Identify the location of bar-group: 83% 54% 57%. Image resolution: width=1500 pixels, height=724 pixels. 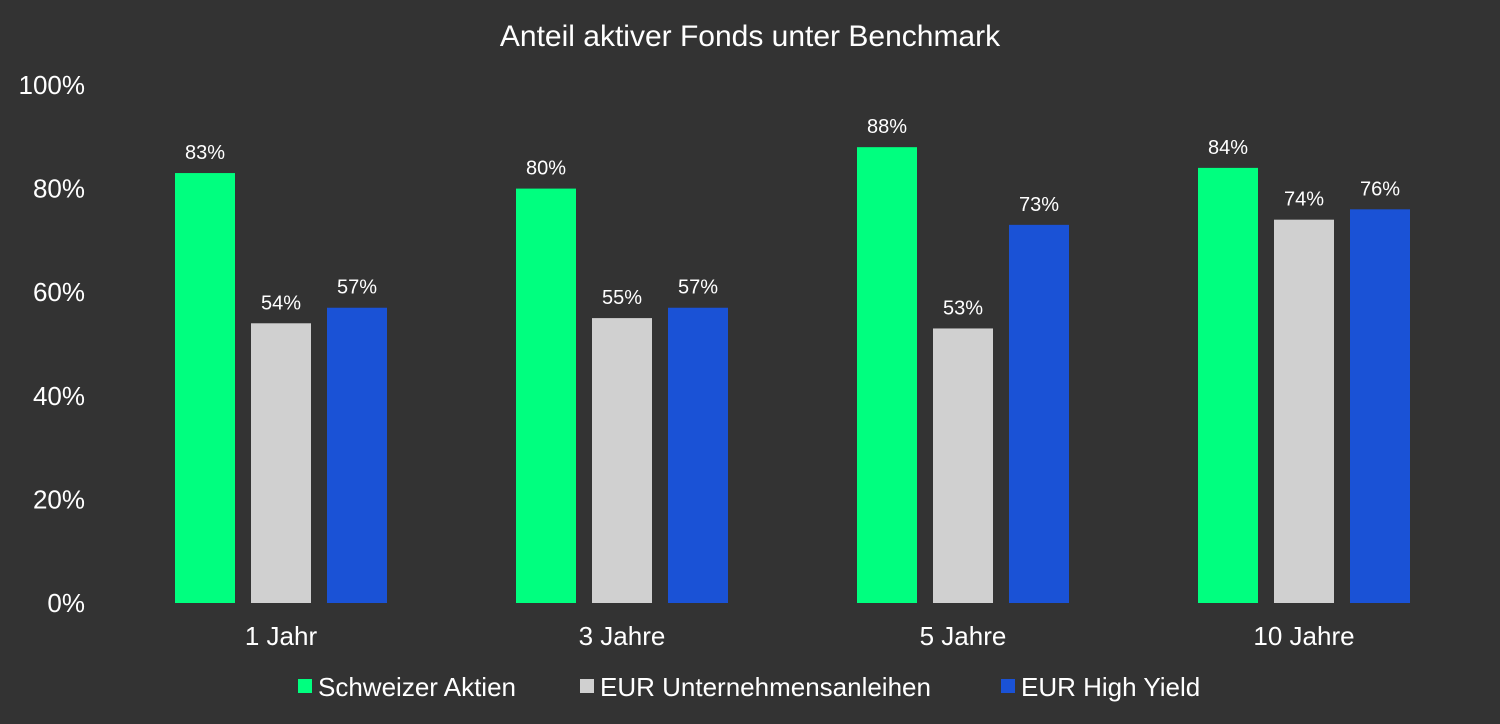
(281, 372).